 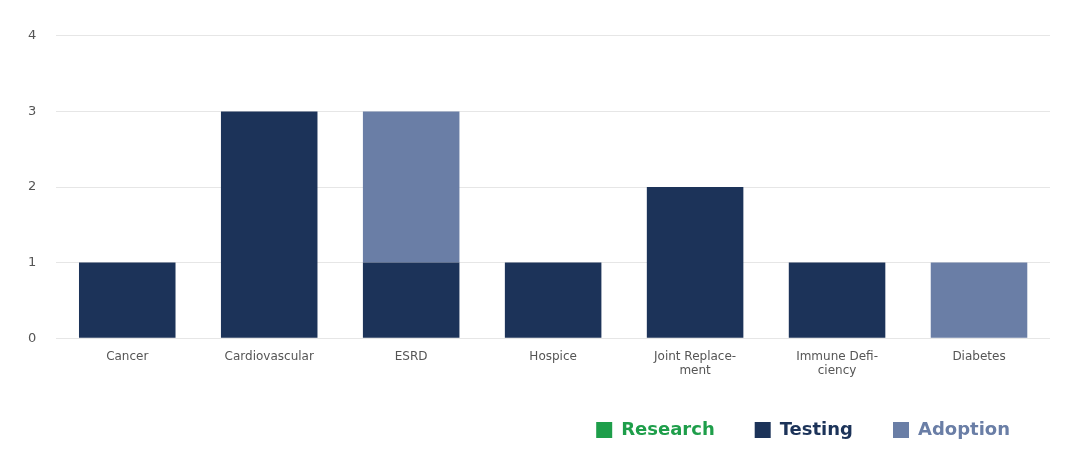 What do you see at coordinates (837, 362) in the screenshot?
I see `x-tick-label: Immune Defi- ciency` at bounding box center [837, 362].